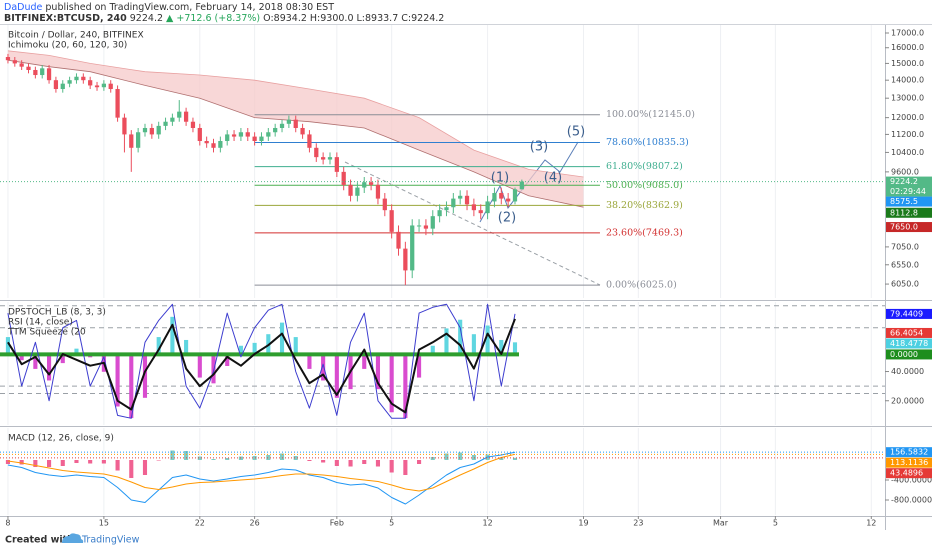 The image size is (932, 550). Describe the element at coordinates (909, 343) in the screenshot. I see `price-label: 418.4778` at that location.